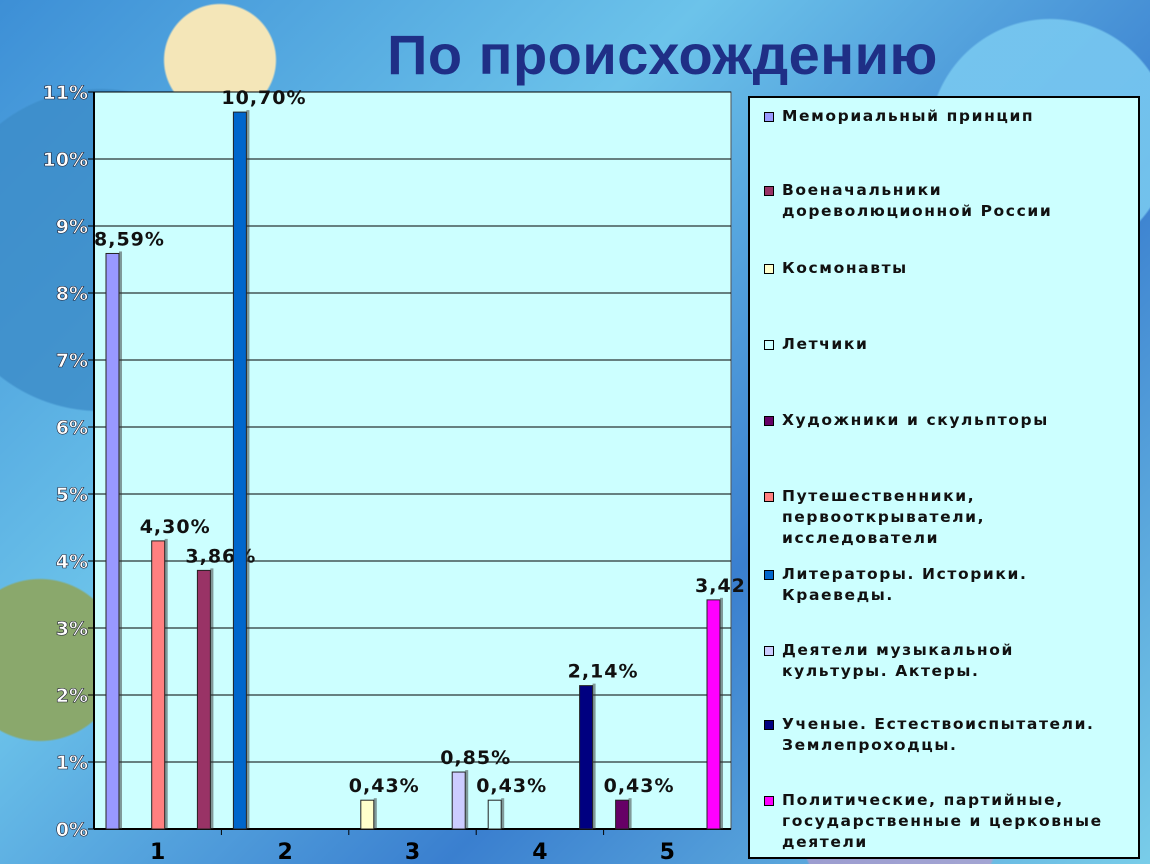  Describe the element at coordinates (917, 200) in the screenshot. I see `legend-label: Военачальники дореволюционной России` at that location.